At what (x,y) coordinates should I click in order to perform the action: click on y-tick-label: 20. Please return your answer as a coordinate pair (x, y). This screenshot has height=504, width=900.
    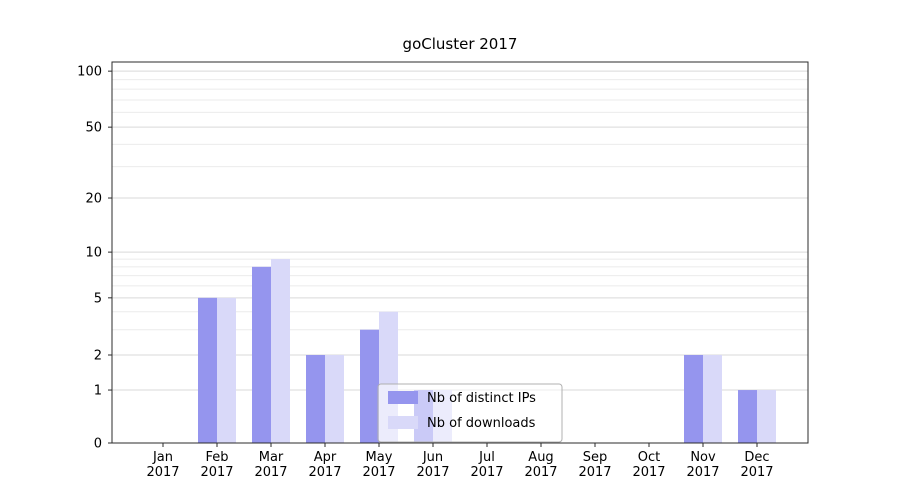
    Looking at the image, I should click on (93, 199).